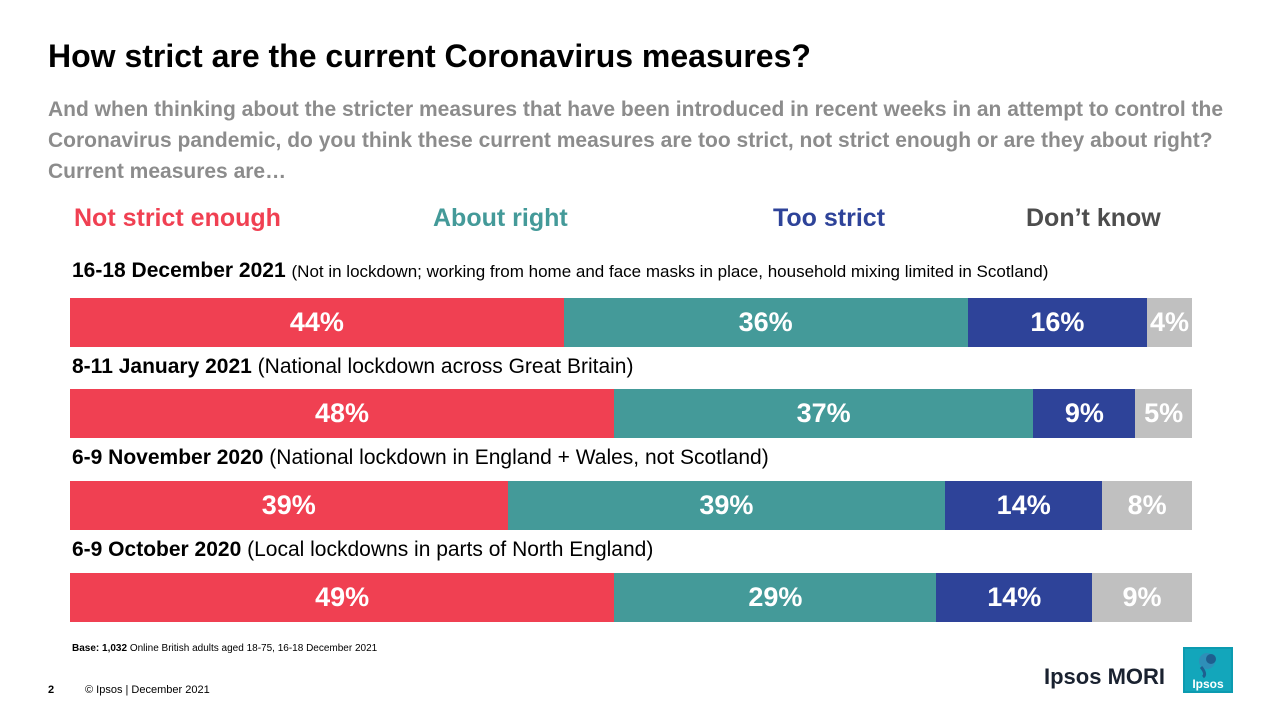 This screenshot has height=720, width=1280. What do you see at coordinates (445, 366) in the screenshot?
I see `row-note: (National lockdown across Great Britain)` at bounding box center [445, 366].